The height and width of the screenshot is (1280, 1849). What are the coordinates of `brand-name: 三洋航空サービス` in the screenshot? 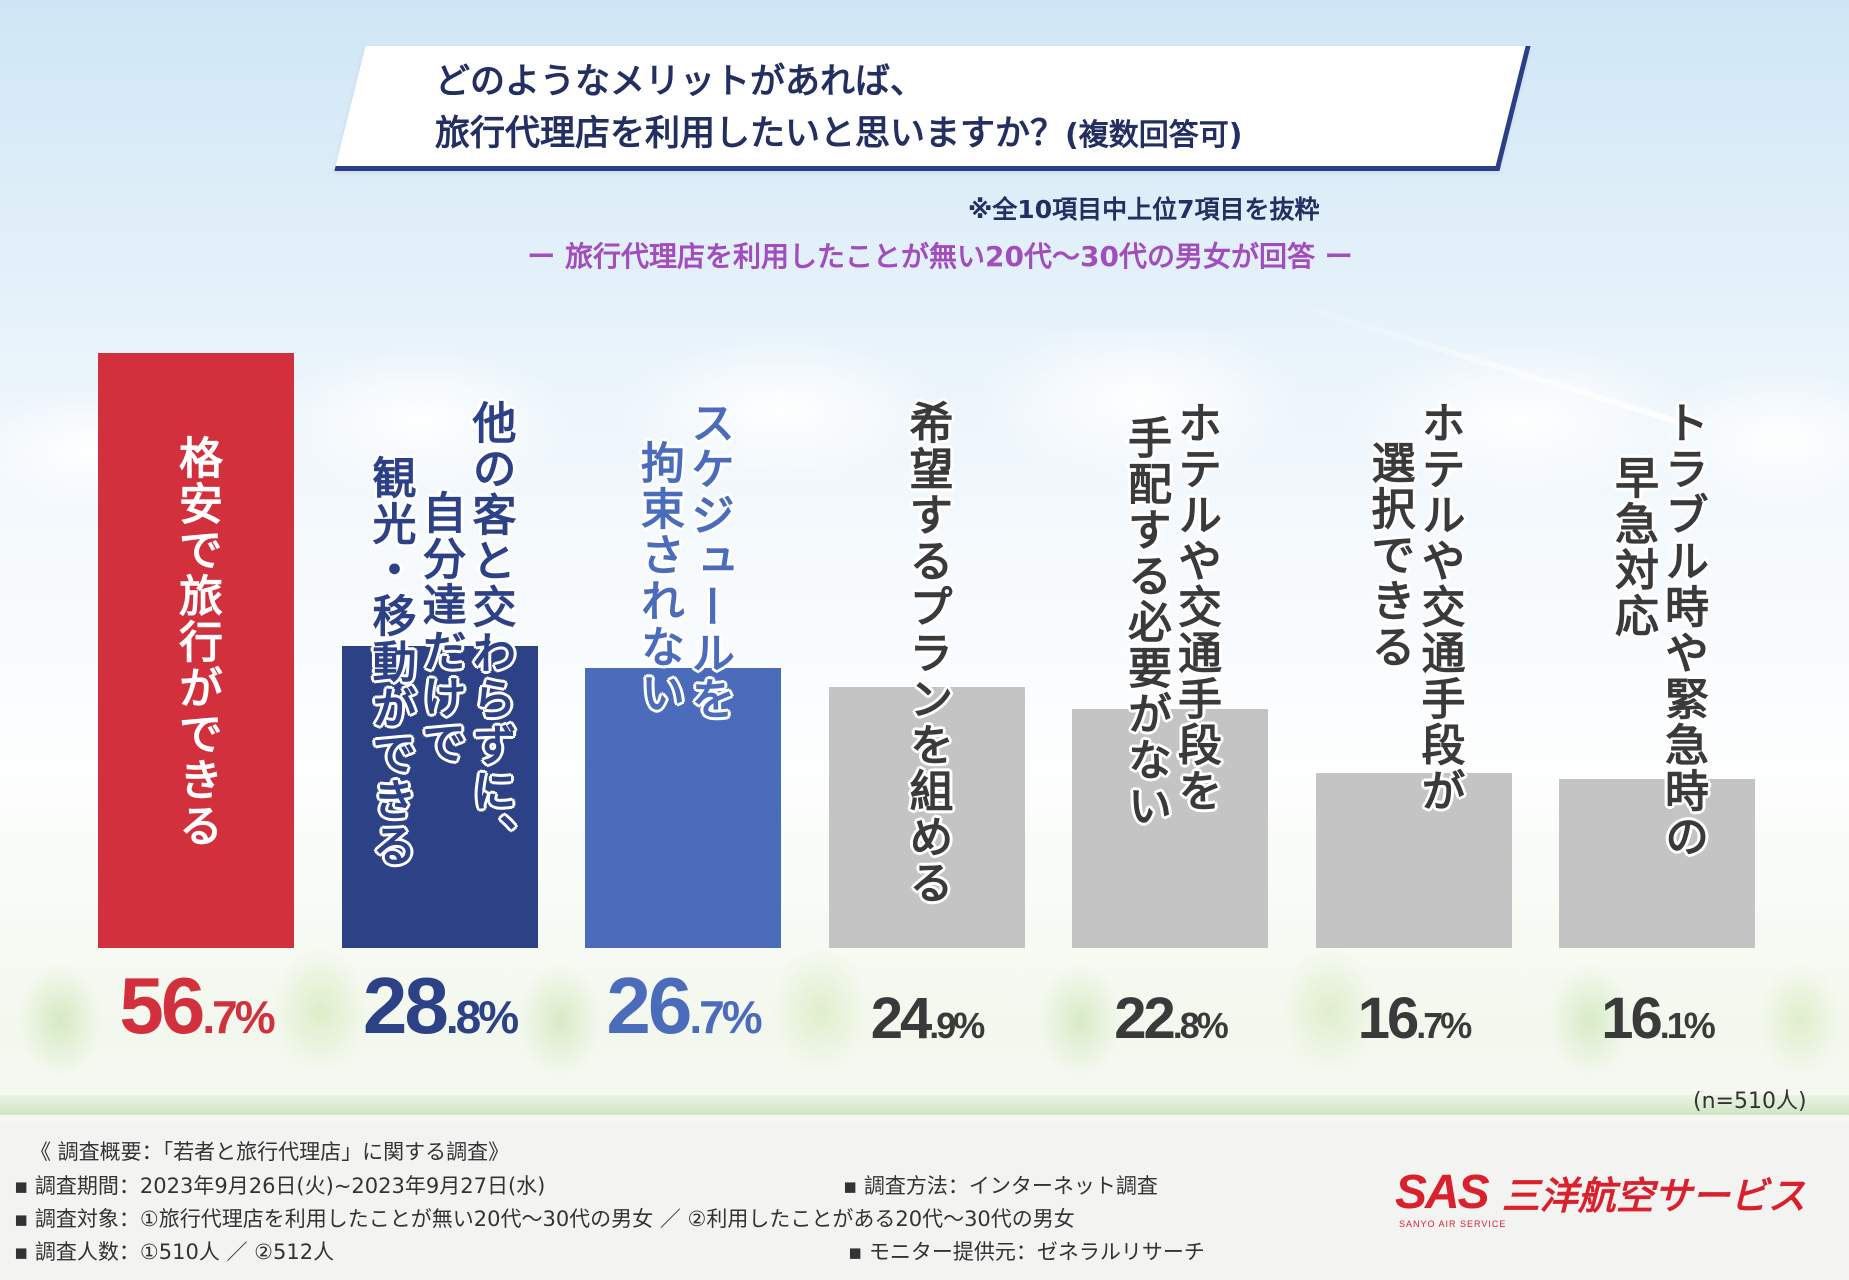 It's located at (1653, 1196).